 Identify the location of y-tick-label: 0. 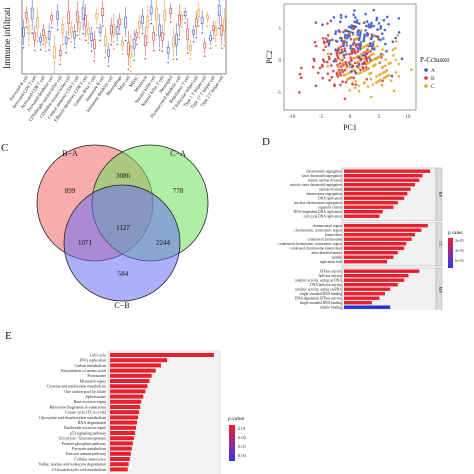
(280, 61).